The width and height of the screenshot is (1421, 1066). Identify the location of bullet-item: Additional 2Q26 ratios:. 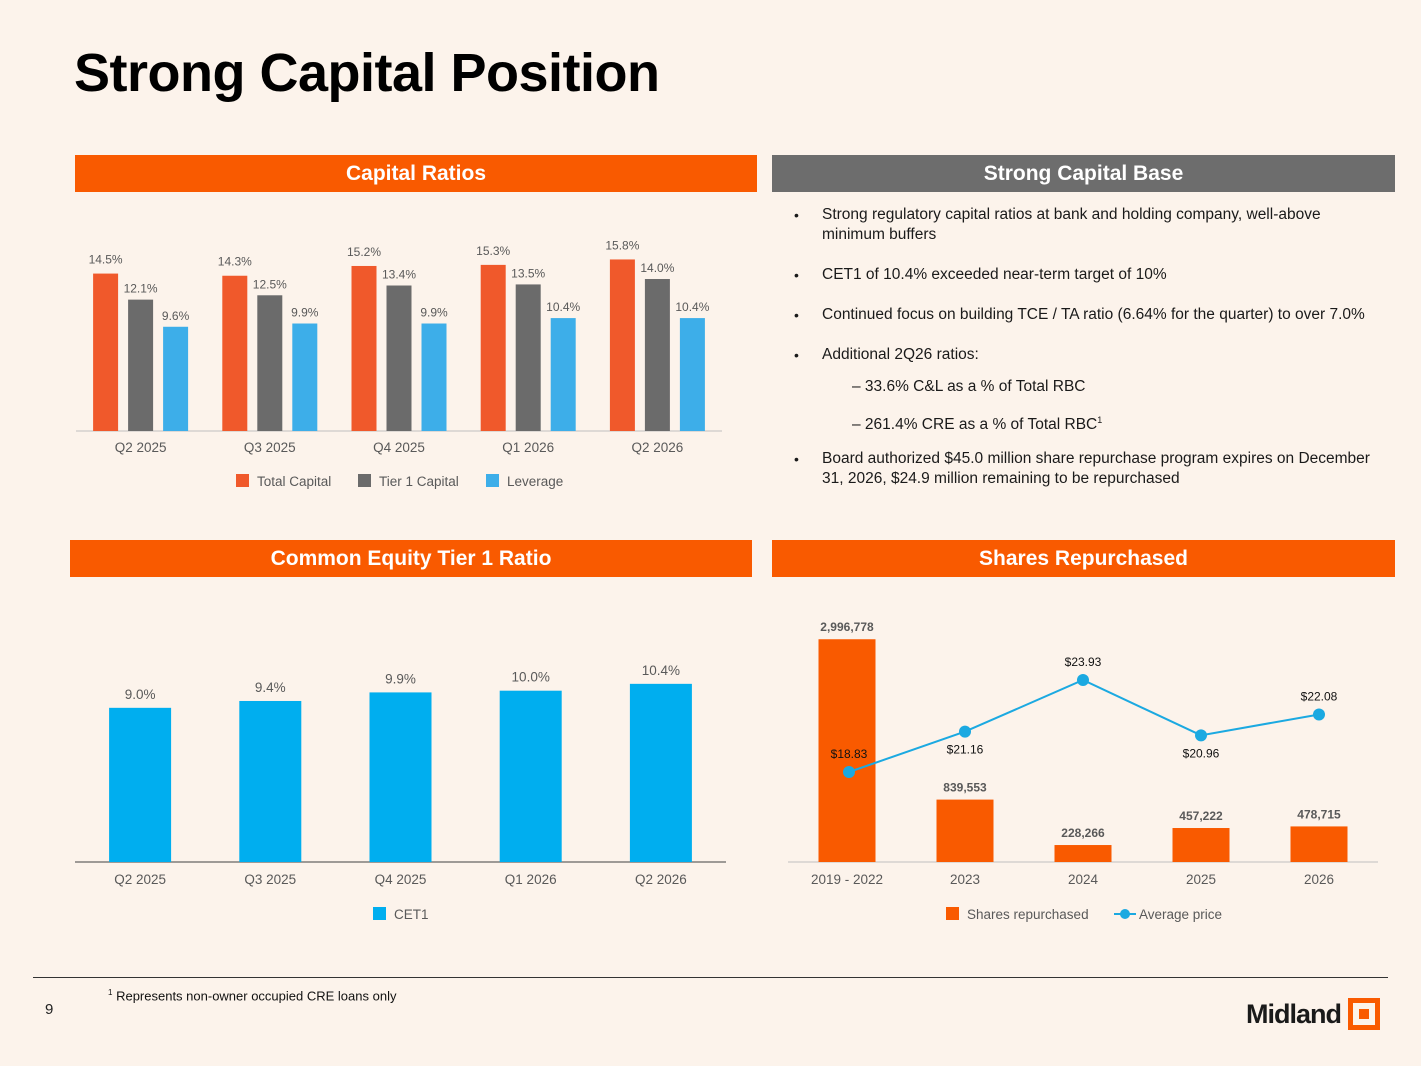
(1084, 355).